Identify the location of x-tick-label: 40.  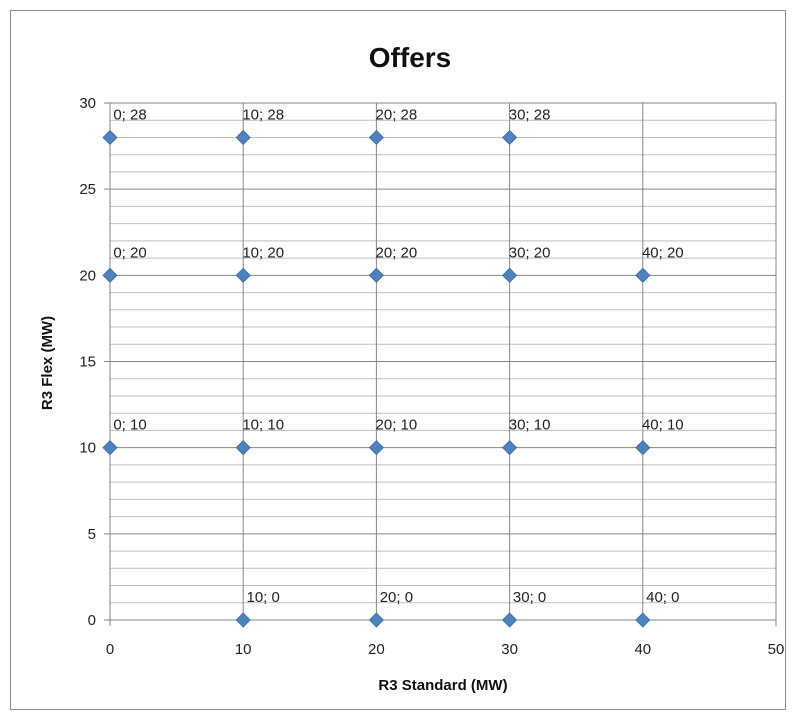
(642, 649).